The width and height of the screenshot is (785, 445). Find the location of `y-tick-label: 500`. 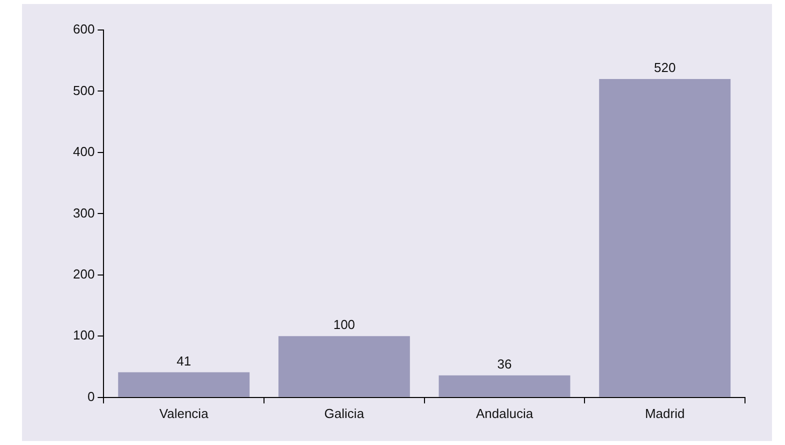

y-tick-label: 500 is located at coordinates (83, 90).